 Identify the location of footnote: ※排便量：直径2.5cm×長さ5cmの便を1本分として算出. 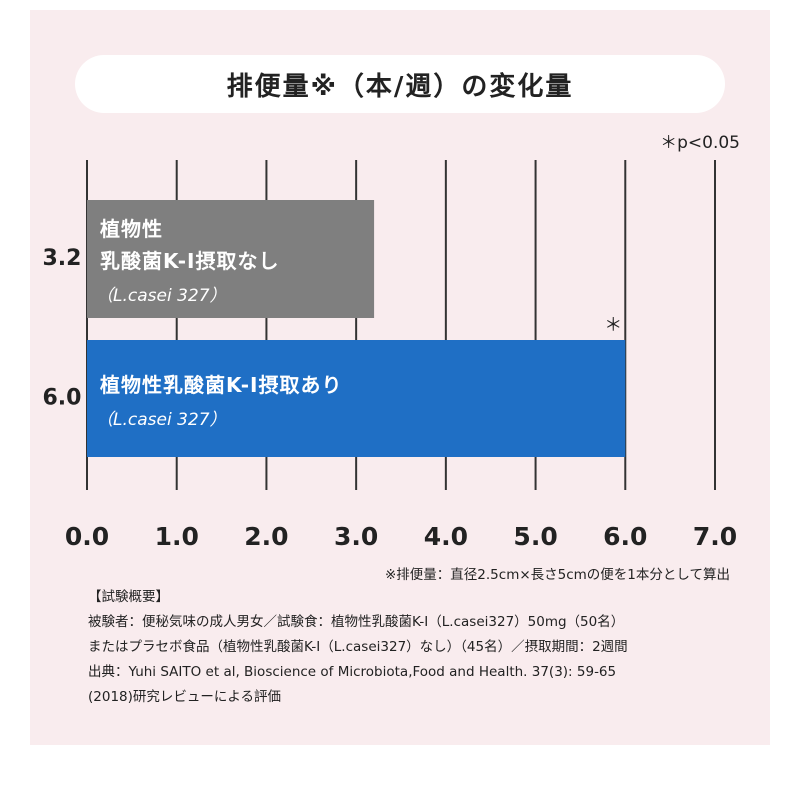
(557, 575).